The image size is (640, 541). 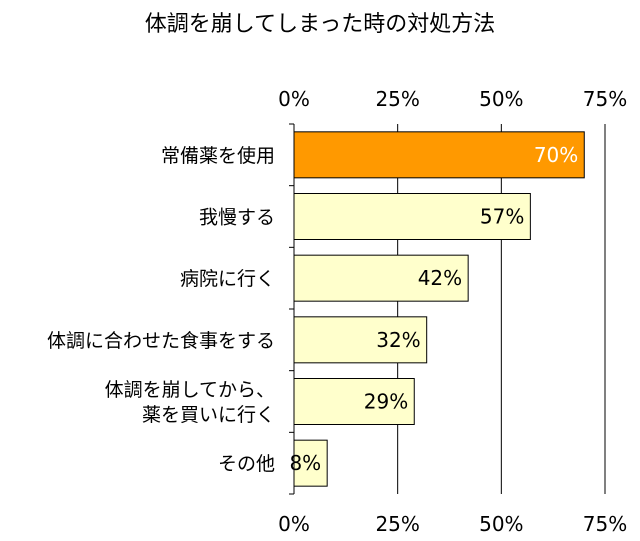 I want to click on category-label: 常備薬を使用, so click(x=218, y=156).